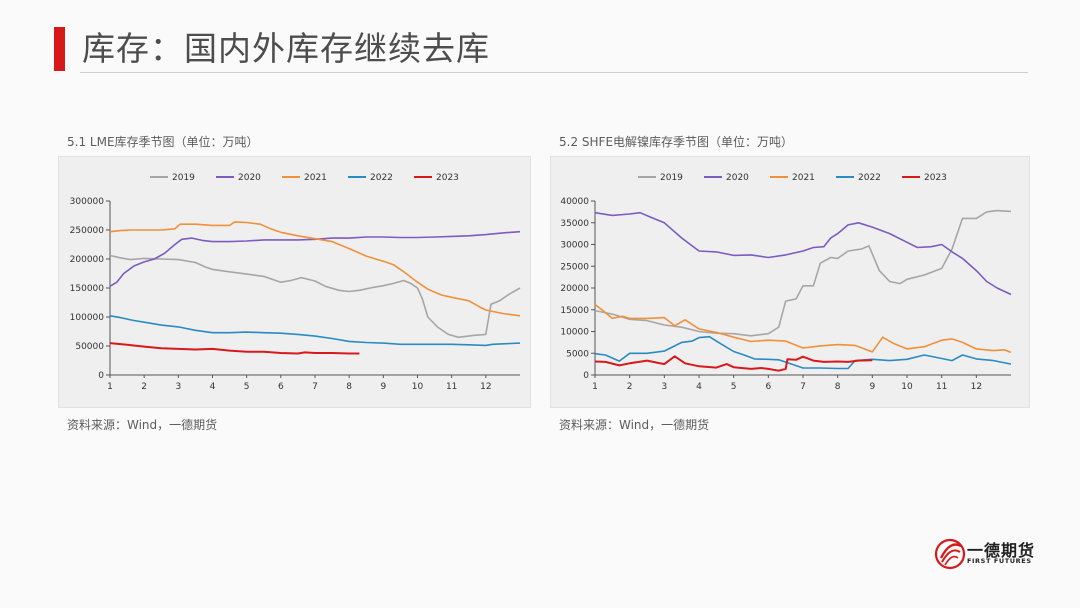  What do you see at coordinates (142, 425) in the screenshot?
I see `chart-source-lme: 资料来源：Wind，一德期货` at bounding box center [142, 425].